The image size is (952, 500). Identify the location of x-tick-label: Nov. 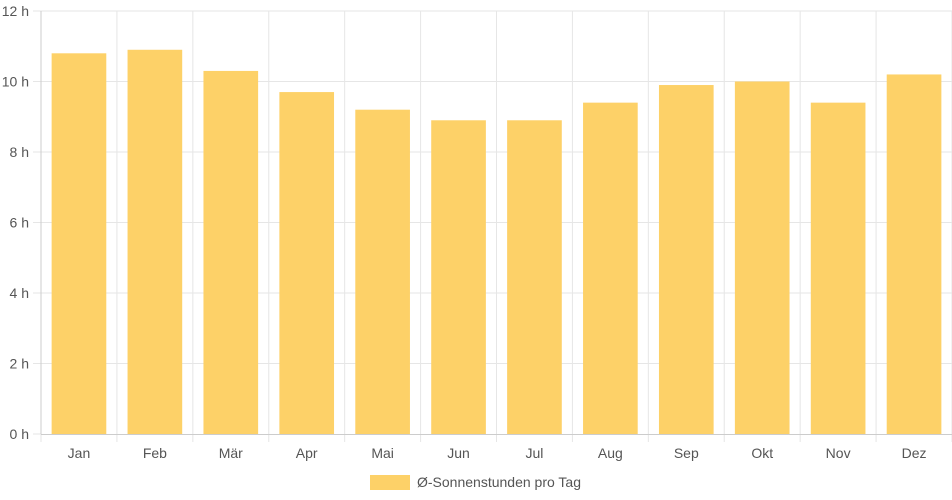
(838, 453).